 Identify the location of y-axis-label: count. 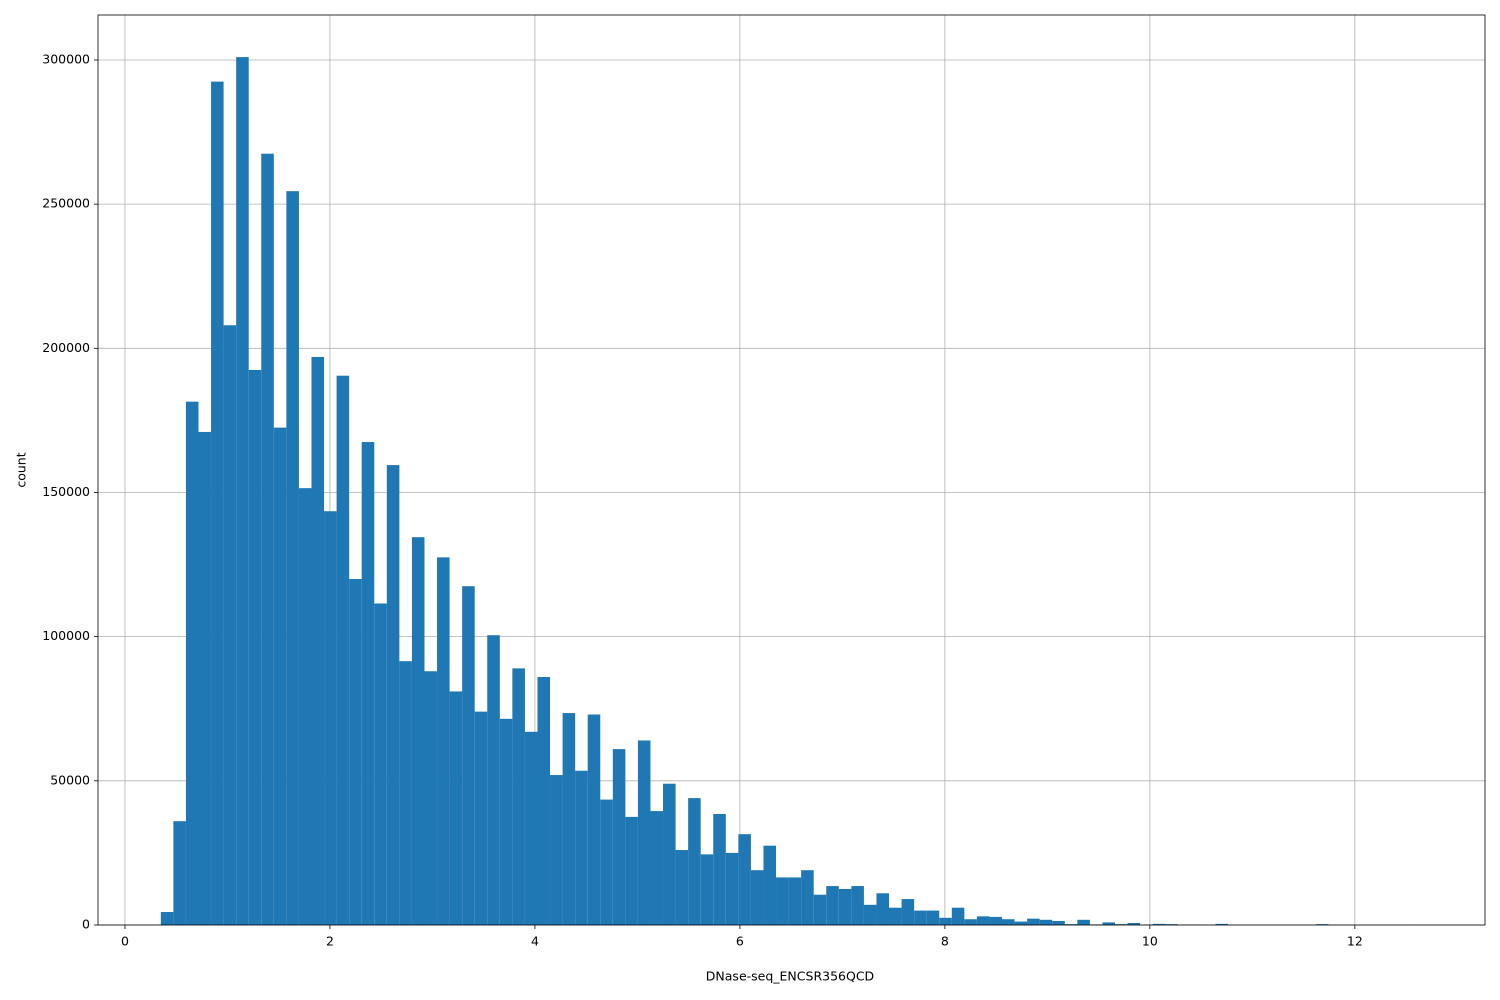
(21, 469).